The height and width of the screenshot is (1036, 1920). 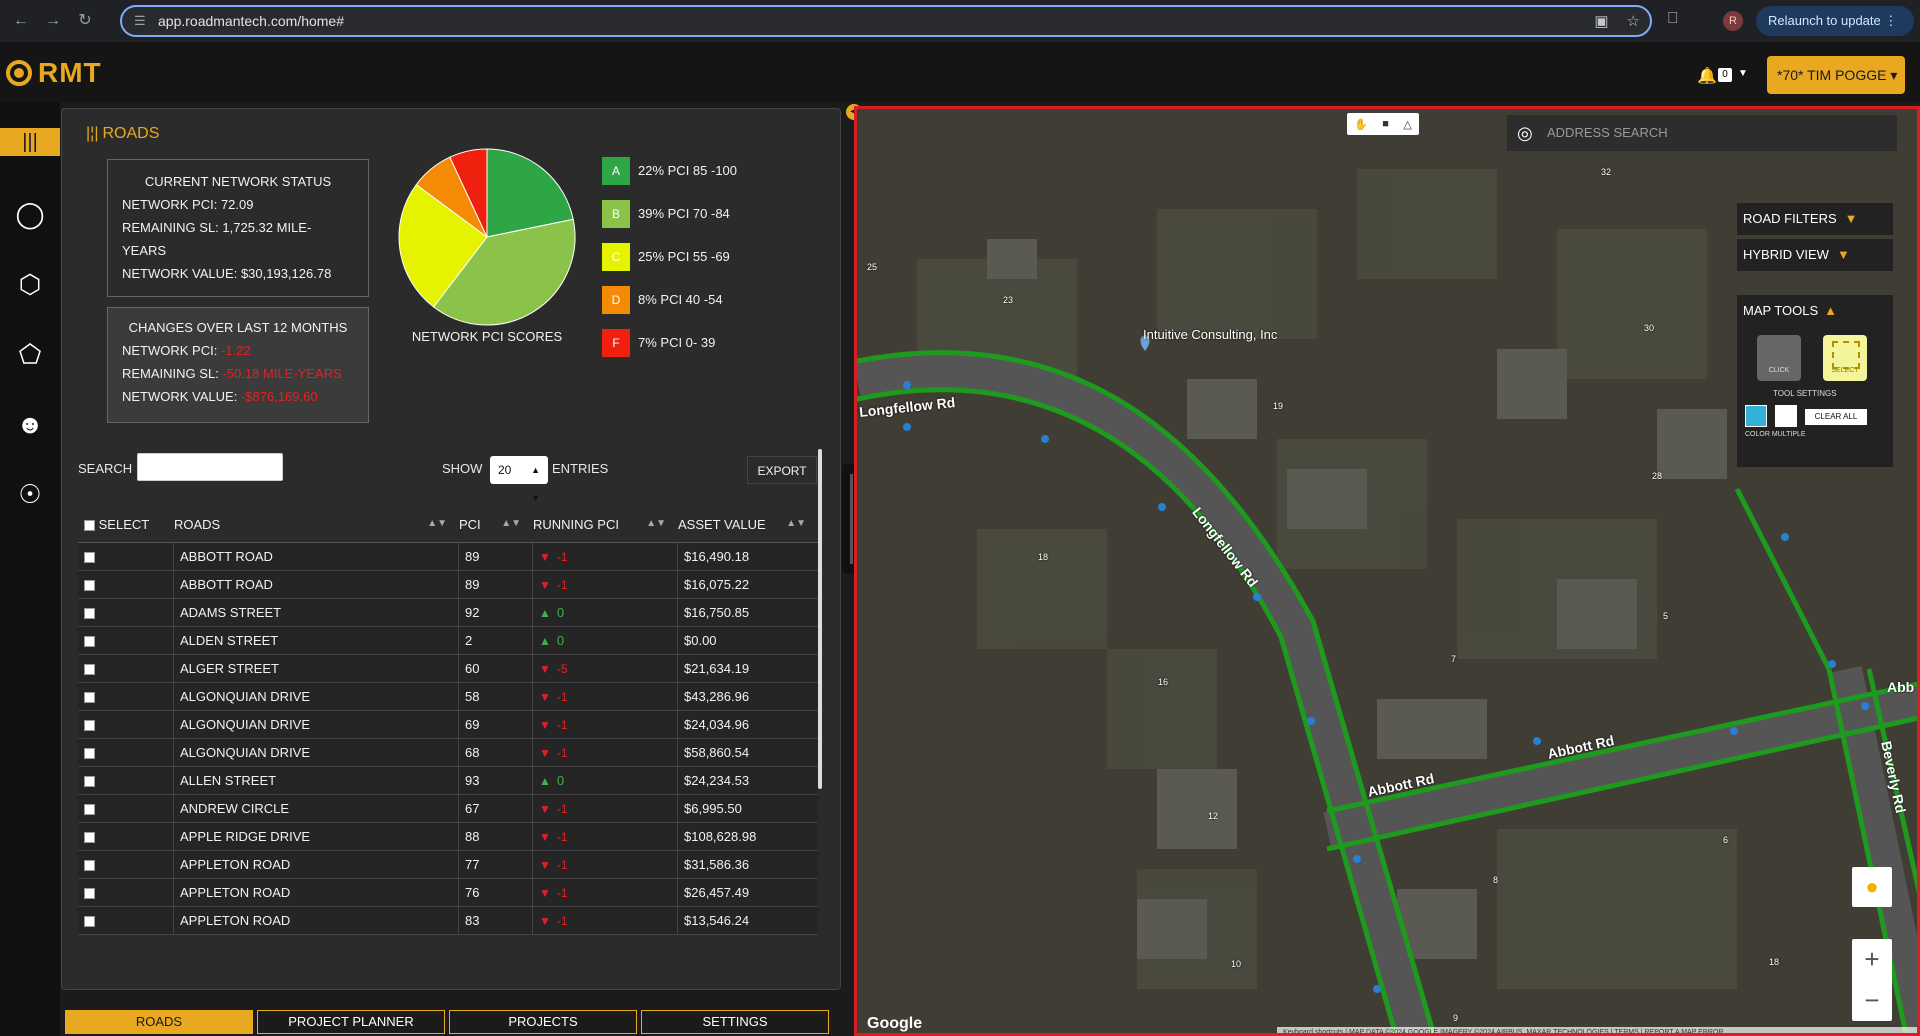 What do you see at coordinates (448, 780) in the screenshot?
I see `table-row: ALLEN STREET 93 ▲ 0 $24,234.53` at bounding box center [448, 780].